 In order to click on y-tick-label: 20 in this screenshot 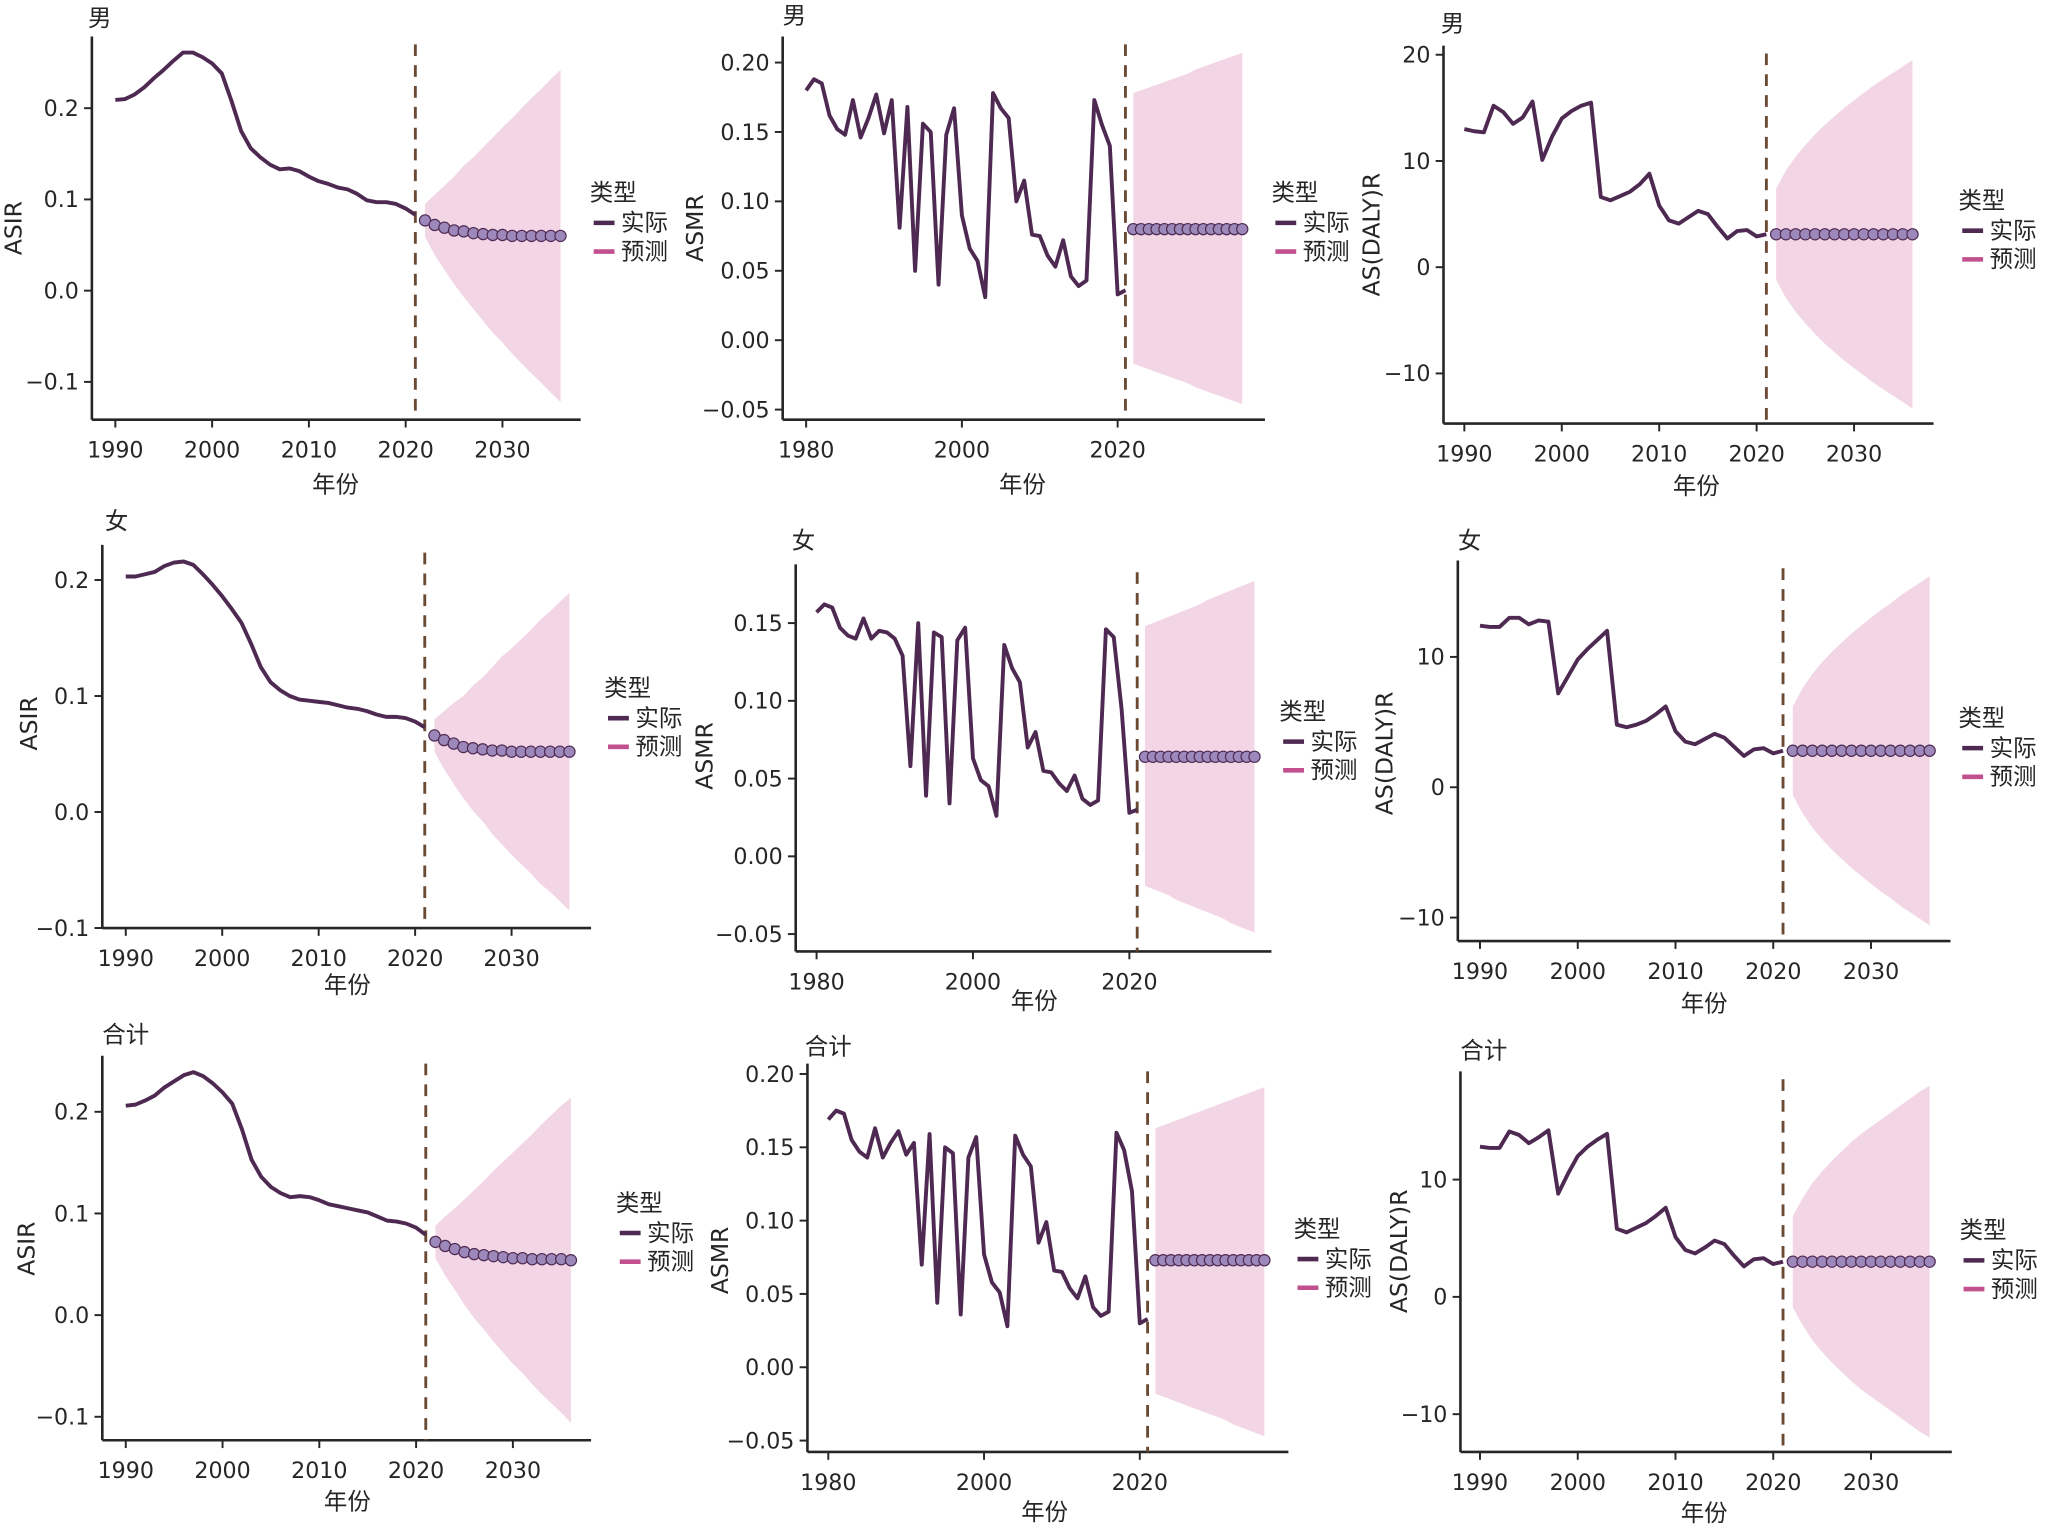, I will do `click(1416, 56)`.